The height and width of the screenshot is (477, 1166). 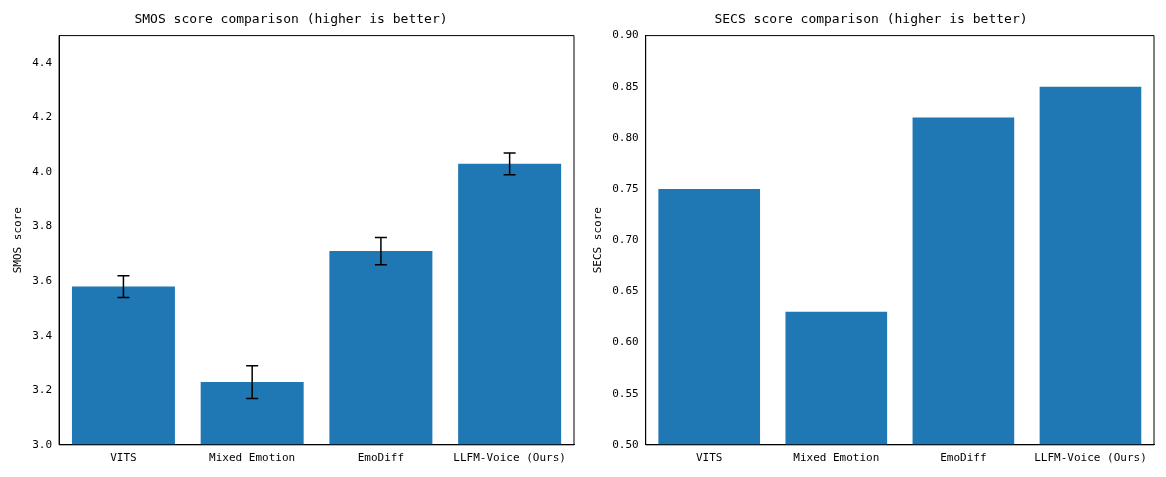 I want to click on y-tick-label: 0.80, so click(x=625, y=137).